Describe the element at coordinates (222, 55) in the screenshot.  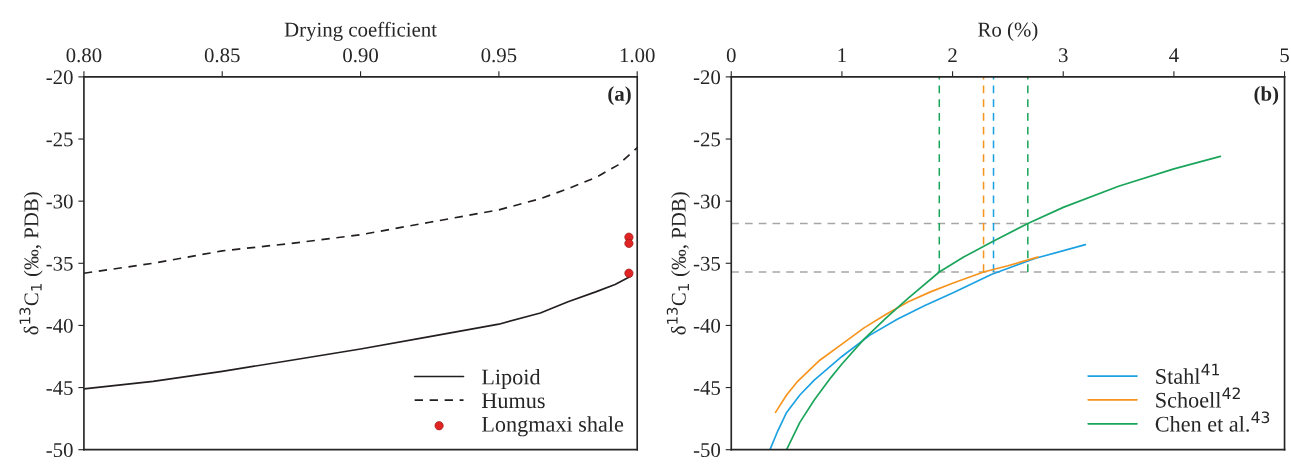
I see `x-tick-label: 0.85` at that location.